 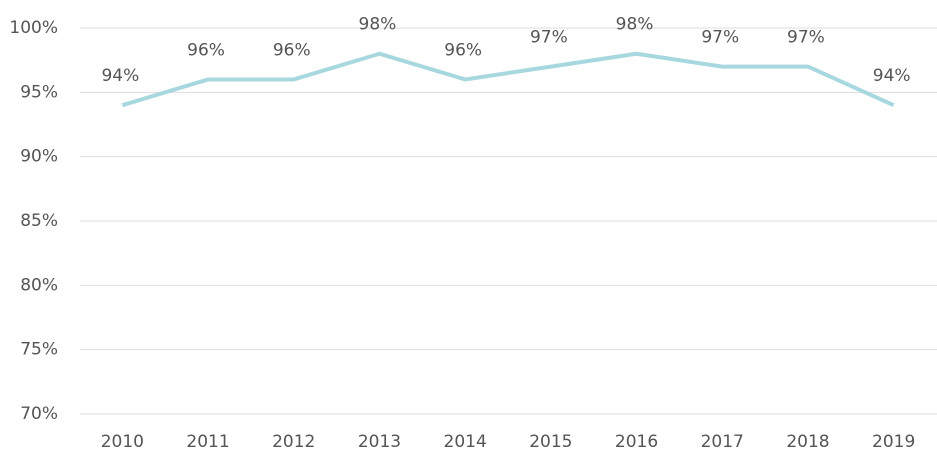 I want to click on x-tick-label: 2016, so click(x=636, y=441).